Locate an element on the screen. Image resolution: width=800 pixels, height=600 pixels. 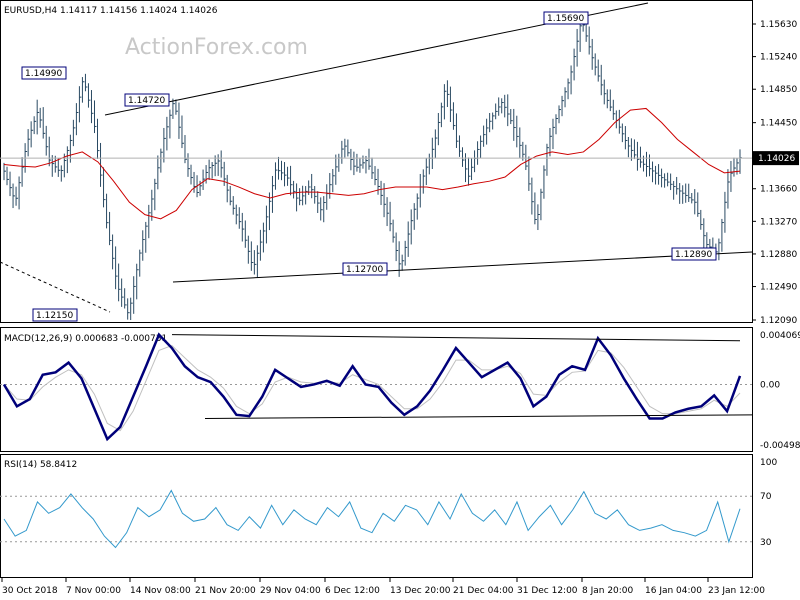
price-axis-tick-label: 1.12090 is located at coordinates (778, 321).